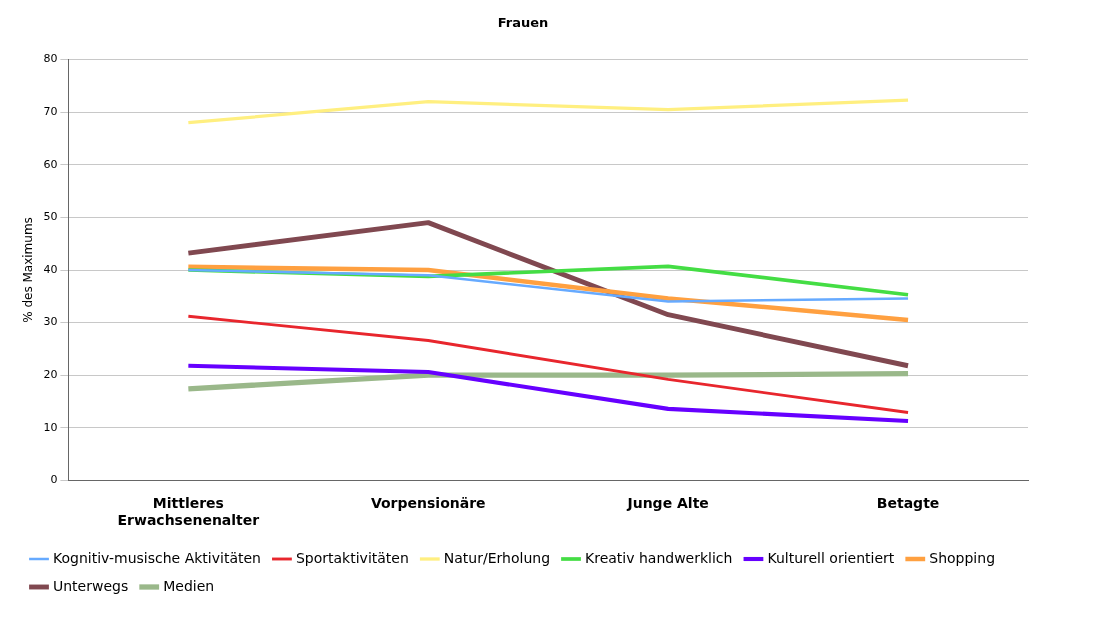 Image resolution: width=1096 pixels, height=619 pixels. What do you see at coordinates (91, 585) in the screenshot?
I see `legend-label: Unterwegs` at bounding box center [91, 585].